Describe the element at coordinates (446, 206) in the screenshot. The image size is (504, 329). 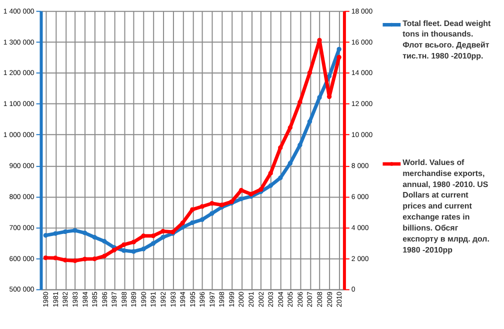
I see `text: World. Values of merchandise exports, annual, 1980 -2010. US Dollars at current prices and current exchange rates in billions. Обсяг експорту в млрд. дол. 1980 -2010рр` at that location.